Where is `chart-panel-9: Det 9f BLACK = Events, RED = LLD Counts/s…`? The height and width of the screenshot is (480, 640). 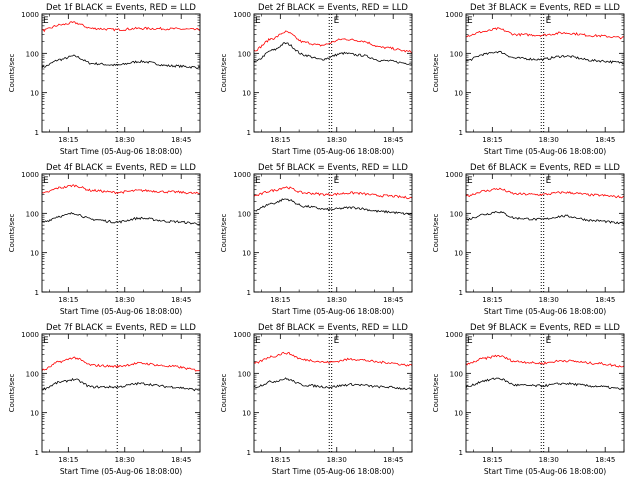
chart-panel-9: Det 9f BLACK = Events, RED = LLD Counts/s… is located at coordinates (528, 399).